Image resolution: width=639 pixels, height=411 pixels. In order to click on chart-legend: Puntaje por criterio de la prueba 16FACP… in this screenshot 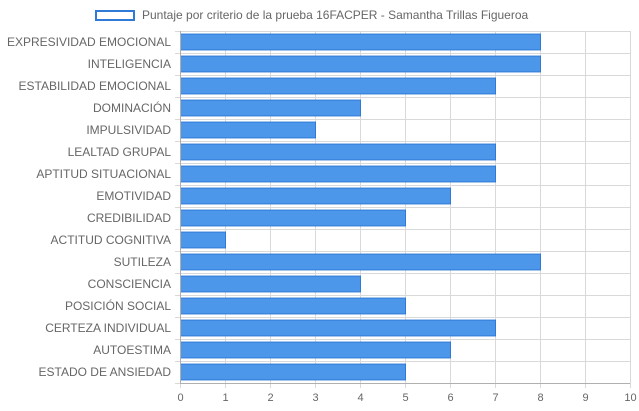, I will do `click(311, 15)`.